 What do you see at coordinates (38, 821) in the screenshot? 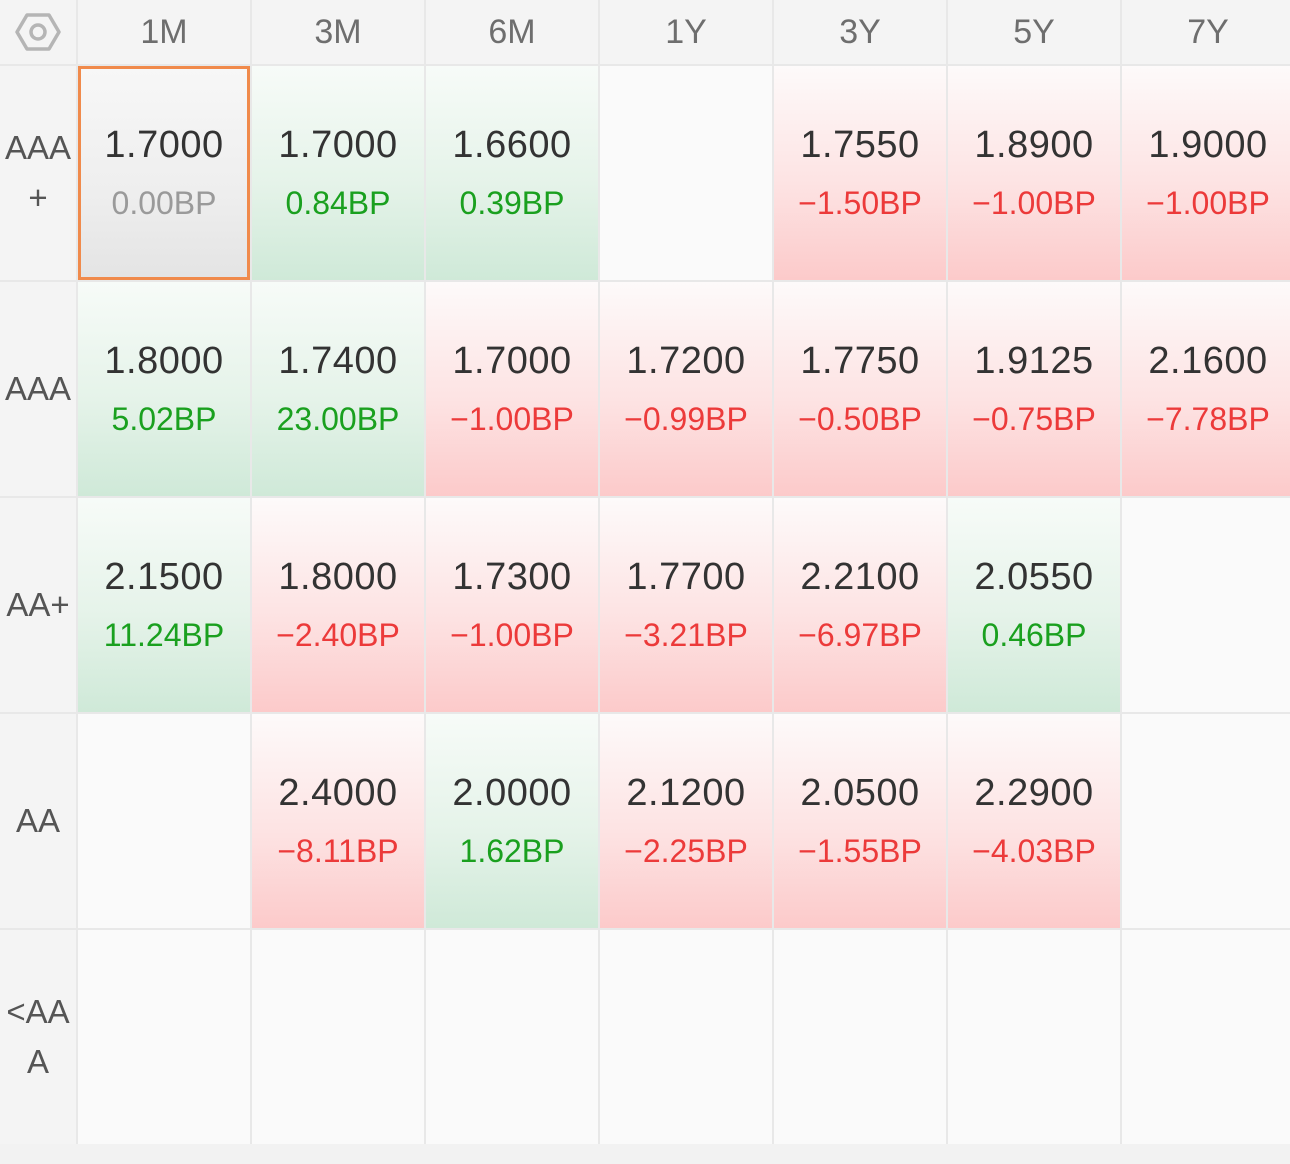
I see `row-header-rating: AA` at bounding box center [38, 821].